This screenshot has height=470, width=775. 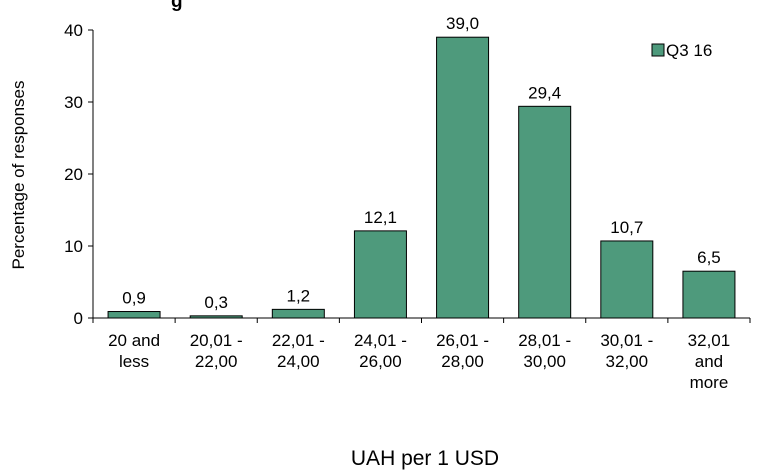 I want to click on data-label: 10,7, so click(x=626, y=227).